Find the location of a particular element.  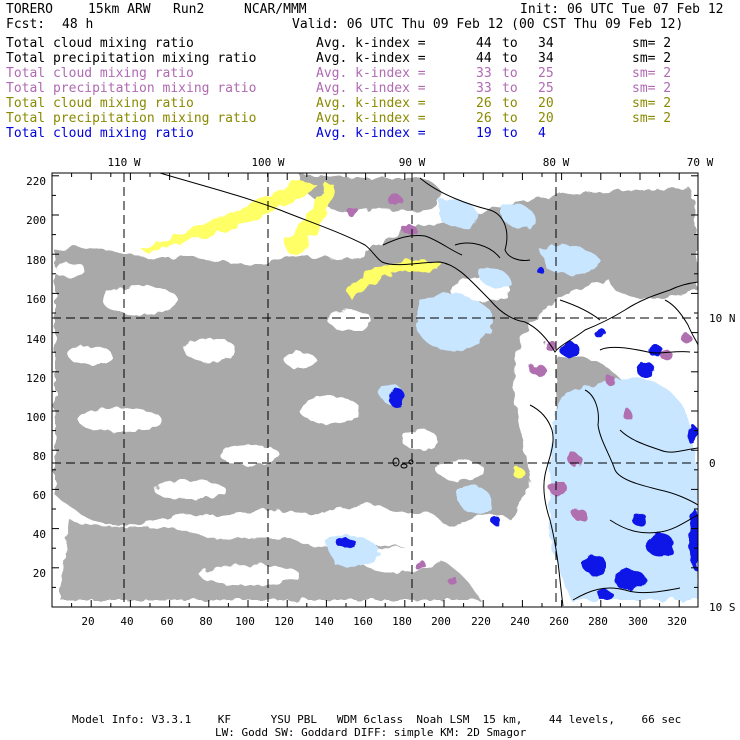

x-tick-label: 260 is located at coordinates (559, 621).